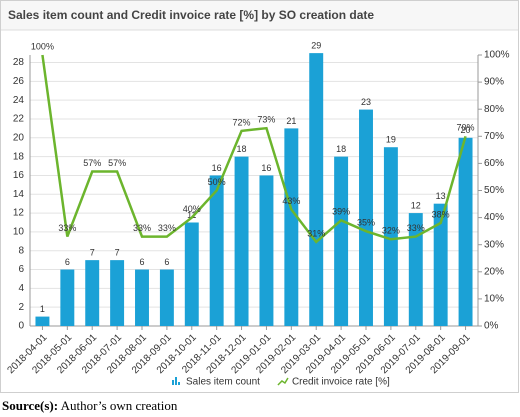 Image resolution: width=520 pixels, height=417 pixels. What do you see at coordinates (494, 109) in the screenshot?
I see `y2-tick-label: 80%` at bounding box center [494, 109].